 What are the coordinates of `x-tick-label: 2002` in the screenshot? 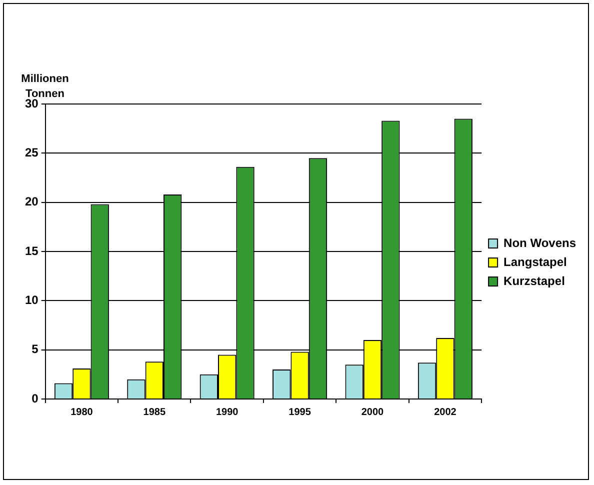 It's located at (445, 412).